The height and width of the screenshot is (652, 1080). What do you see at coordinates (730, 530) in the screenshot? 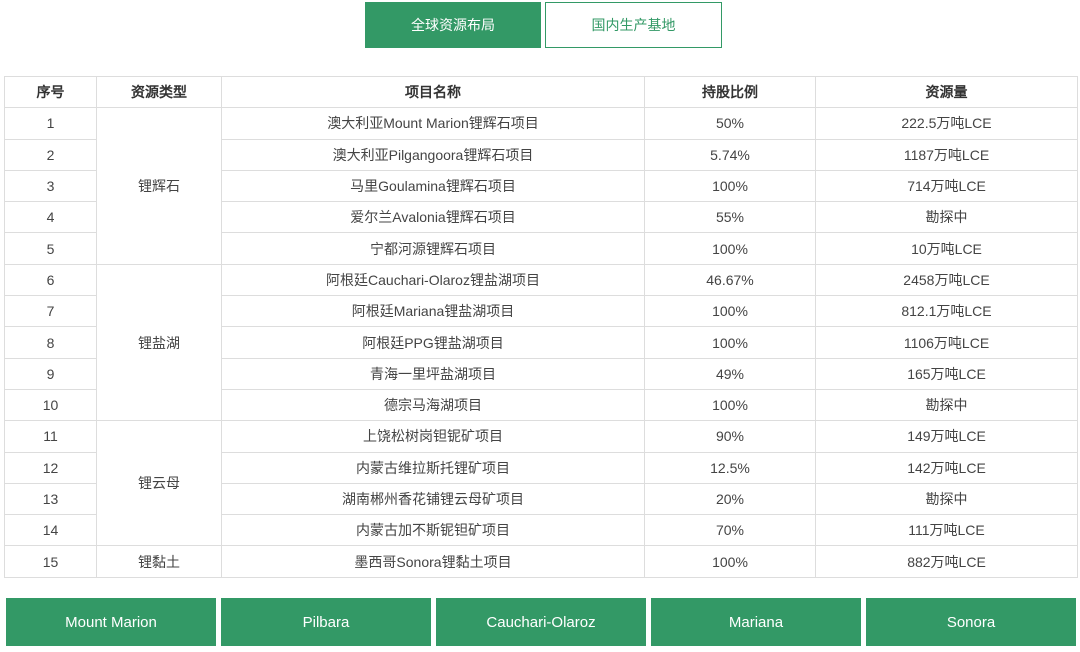
I see `cell-share: 70%` at bounding box center [730, 530].